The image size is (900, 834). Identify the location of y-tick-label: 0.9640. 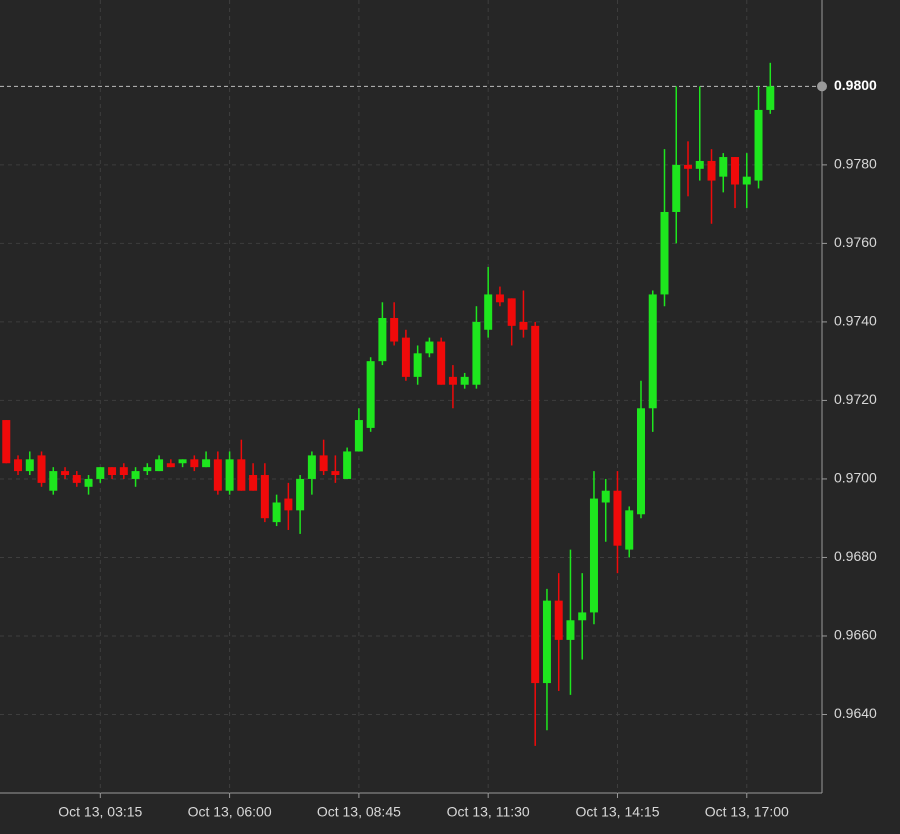
(855, 713).